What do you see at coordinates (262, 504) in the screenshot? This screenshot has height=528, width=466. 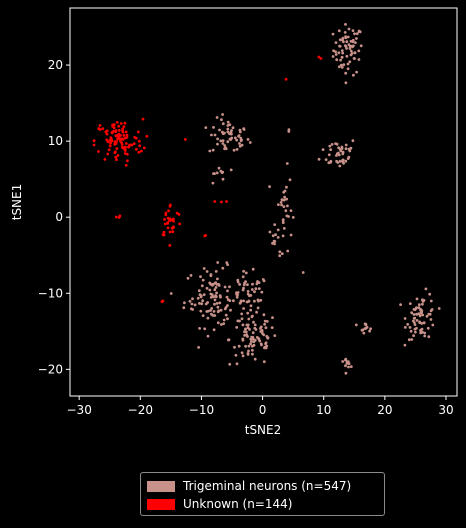 I see `legend-item-unknown: Unknown (n=144)` at bounding box center [262, 504].